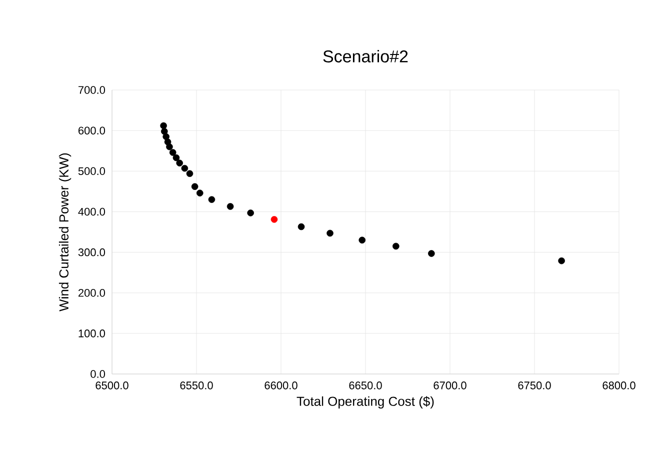 The image size is (652, 463). I want to click on x-tick-label: 6700.0, so click(450, 386).